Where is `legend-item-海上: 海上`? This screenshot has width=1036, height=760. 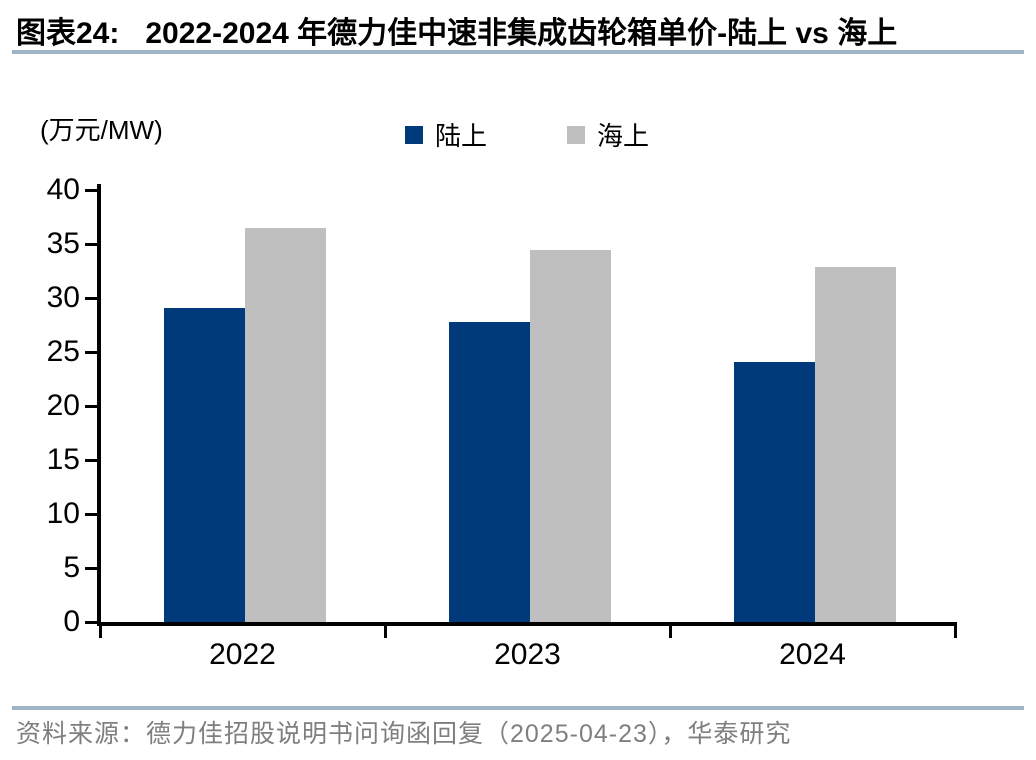 legend-item-海上: 海上 is located at coordinates (608, 134).